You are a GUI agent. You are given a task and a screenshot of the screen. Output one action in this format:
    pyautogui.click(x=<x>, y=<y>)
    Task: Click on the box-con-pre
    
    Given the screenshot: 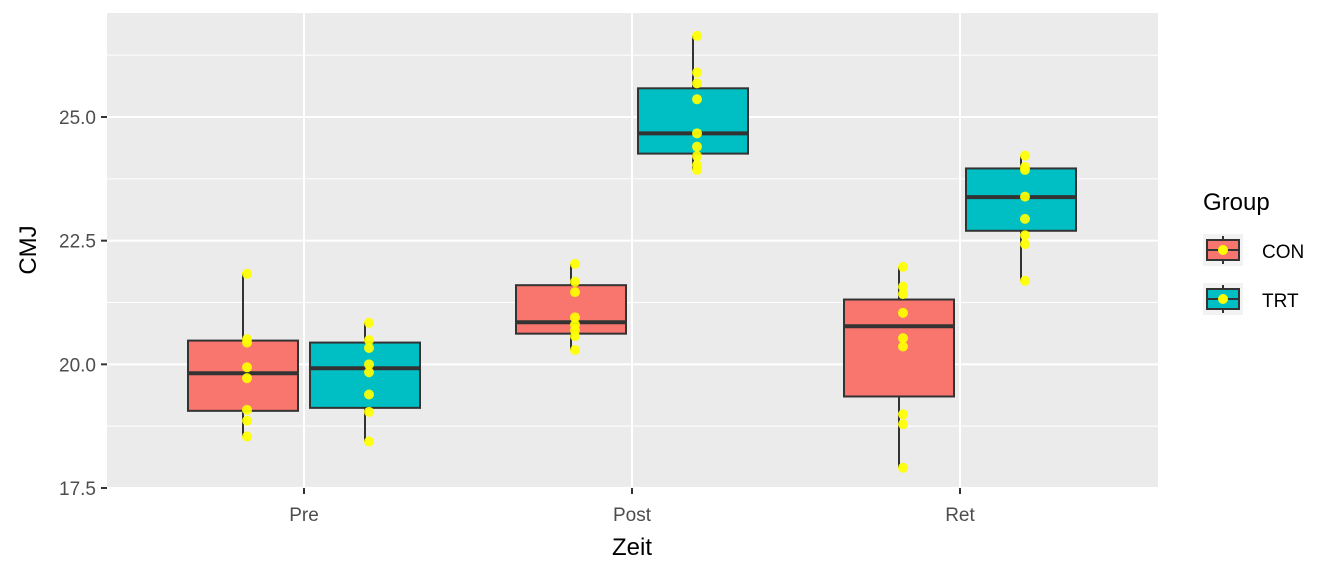 What is the action you would take?
    pyautogui.click(x=243, y=355)
    